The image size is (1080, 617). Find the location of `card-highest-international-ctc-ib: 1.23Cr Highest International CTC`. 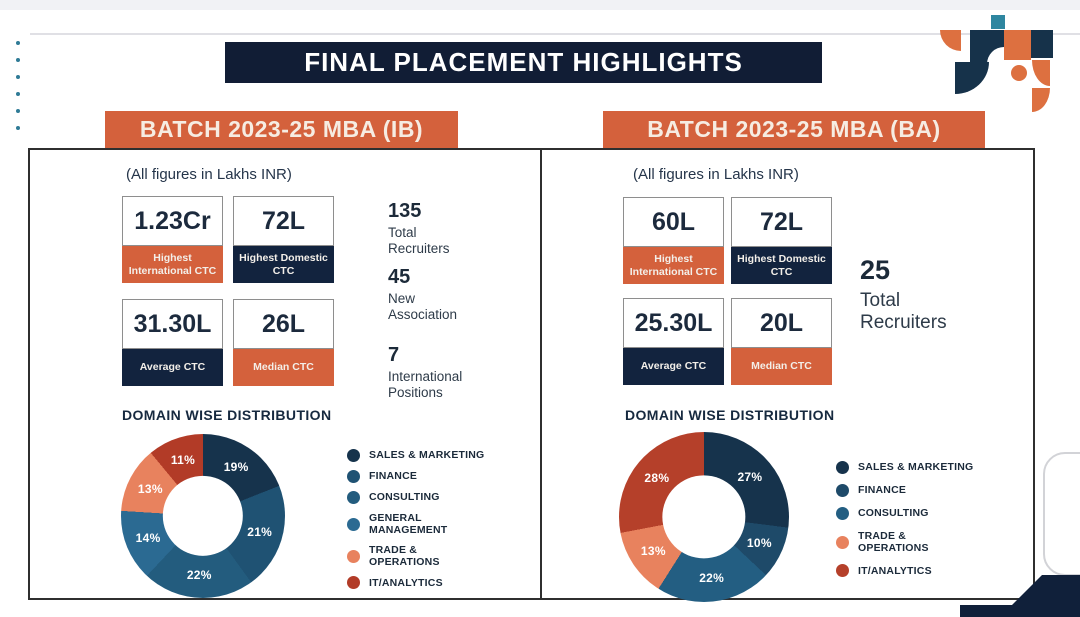

card-highest-international-ctc-ib: 1.23Cr Highest International CTC is located at coordinates (172, 239).